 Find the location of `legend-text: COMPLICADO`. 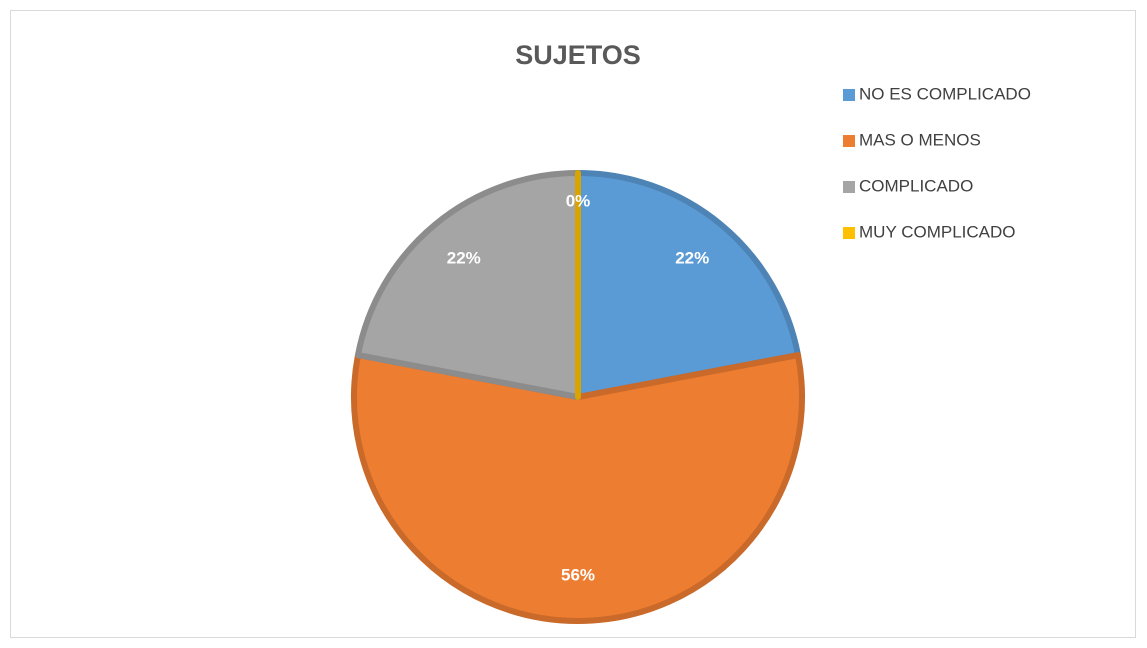

legend-text: COMPLICADO is located at coordinates (916, 185).